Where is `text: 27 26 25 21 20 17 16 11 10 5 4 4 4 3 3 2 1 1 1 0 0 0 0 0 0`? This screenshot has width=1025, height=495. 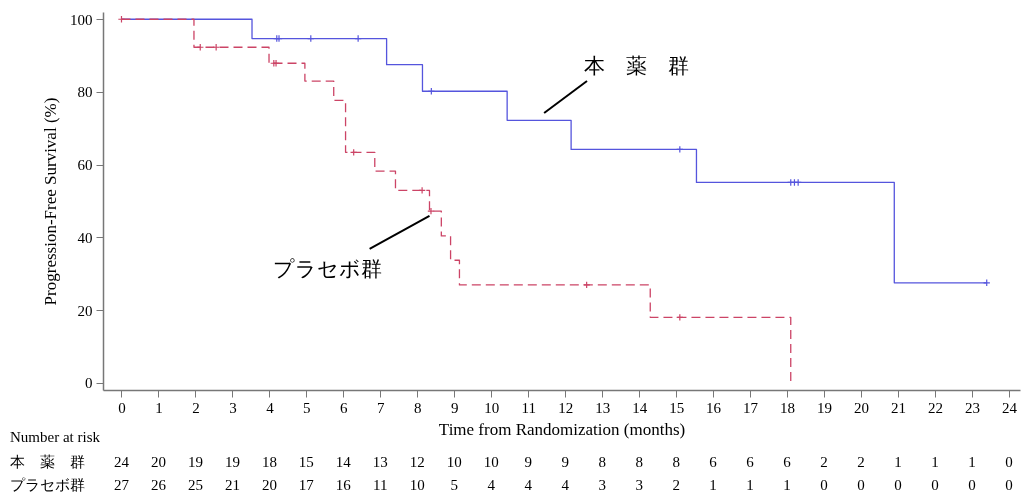
text: 27 26 25 21 20 17 16 11 10 5 4 4 4 3 3 2 1 1 1 0 0 0 0 0 0 is located at coordinates (563, 485).